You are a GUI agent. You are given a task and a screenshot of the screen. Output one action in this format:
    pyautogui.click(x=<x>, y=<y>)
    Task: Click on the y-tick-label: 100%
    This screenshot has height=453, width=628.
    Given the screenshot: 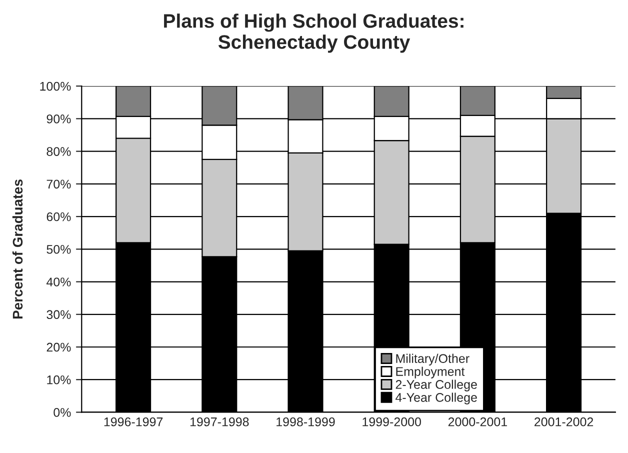 What is the action you would take?
    pyautogui.click(x=55, y=86)
    